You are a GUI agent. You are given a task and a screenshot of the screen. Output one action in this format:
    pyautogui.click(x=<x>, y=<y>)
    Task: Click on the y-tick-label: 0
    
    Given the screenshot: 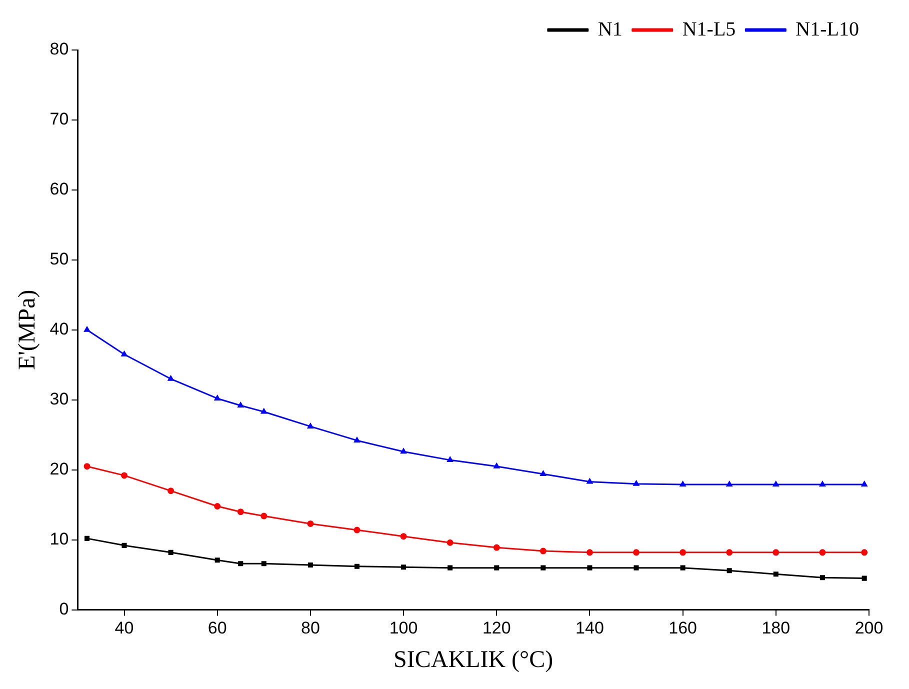 What is the action you would take?
    pyautogui.click(x=64, y=608)
    